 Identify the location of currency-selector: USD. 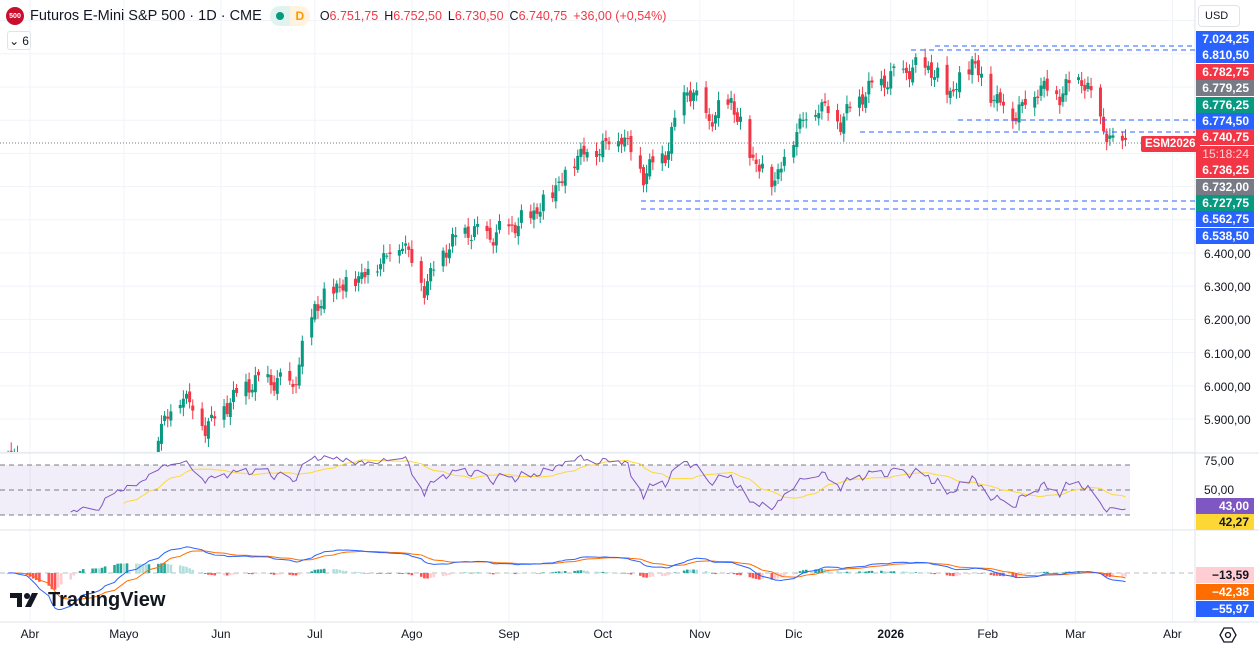
(1219, 16).